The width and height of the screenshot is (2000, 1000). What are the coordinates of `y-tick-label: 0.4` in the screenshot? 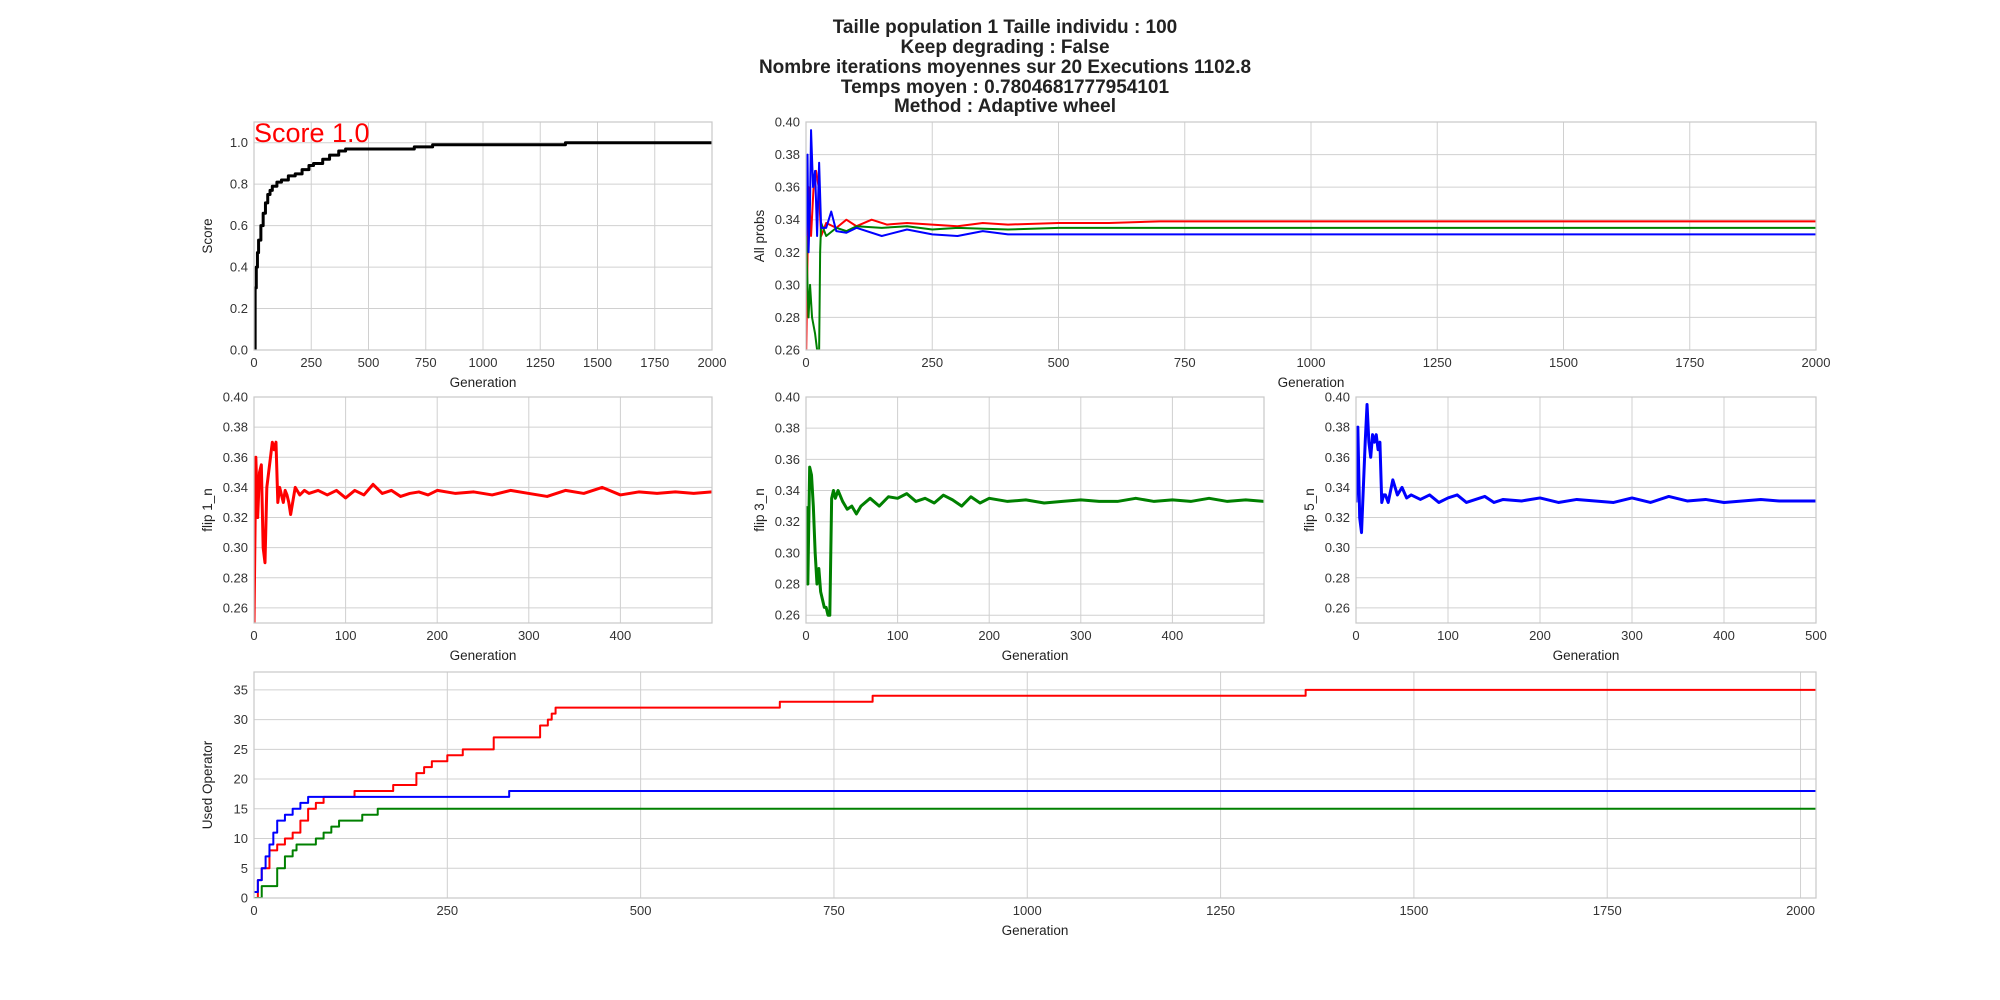 It's located at (239, 267).